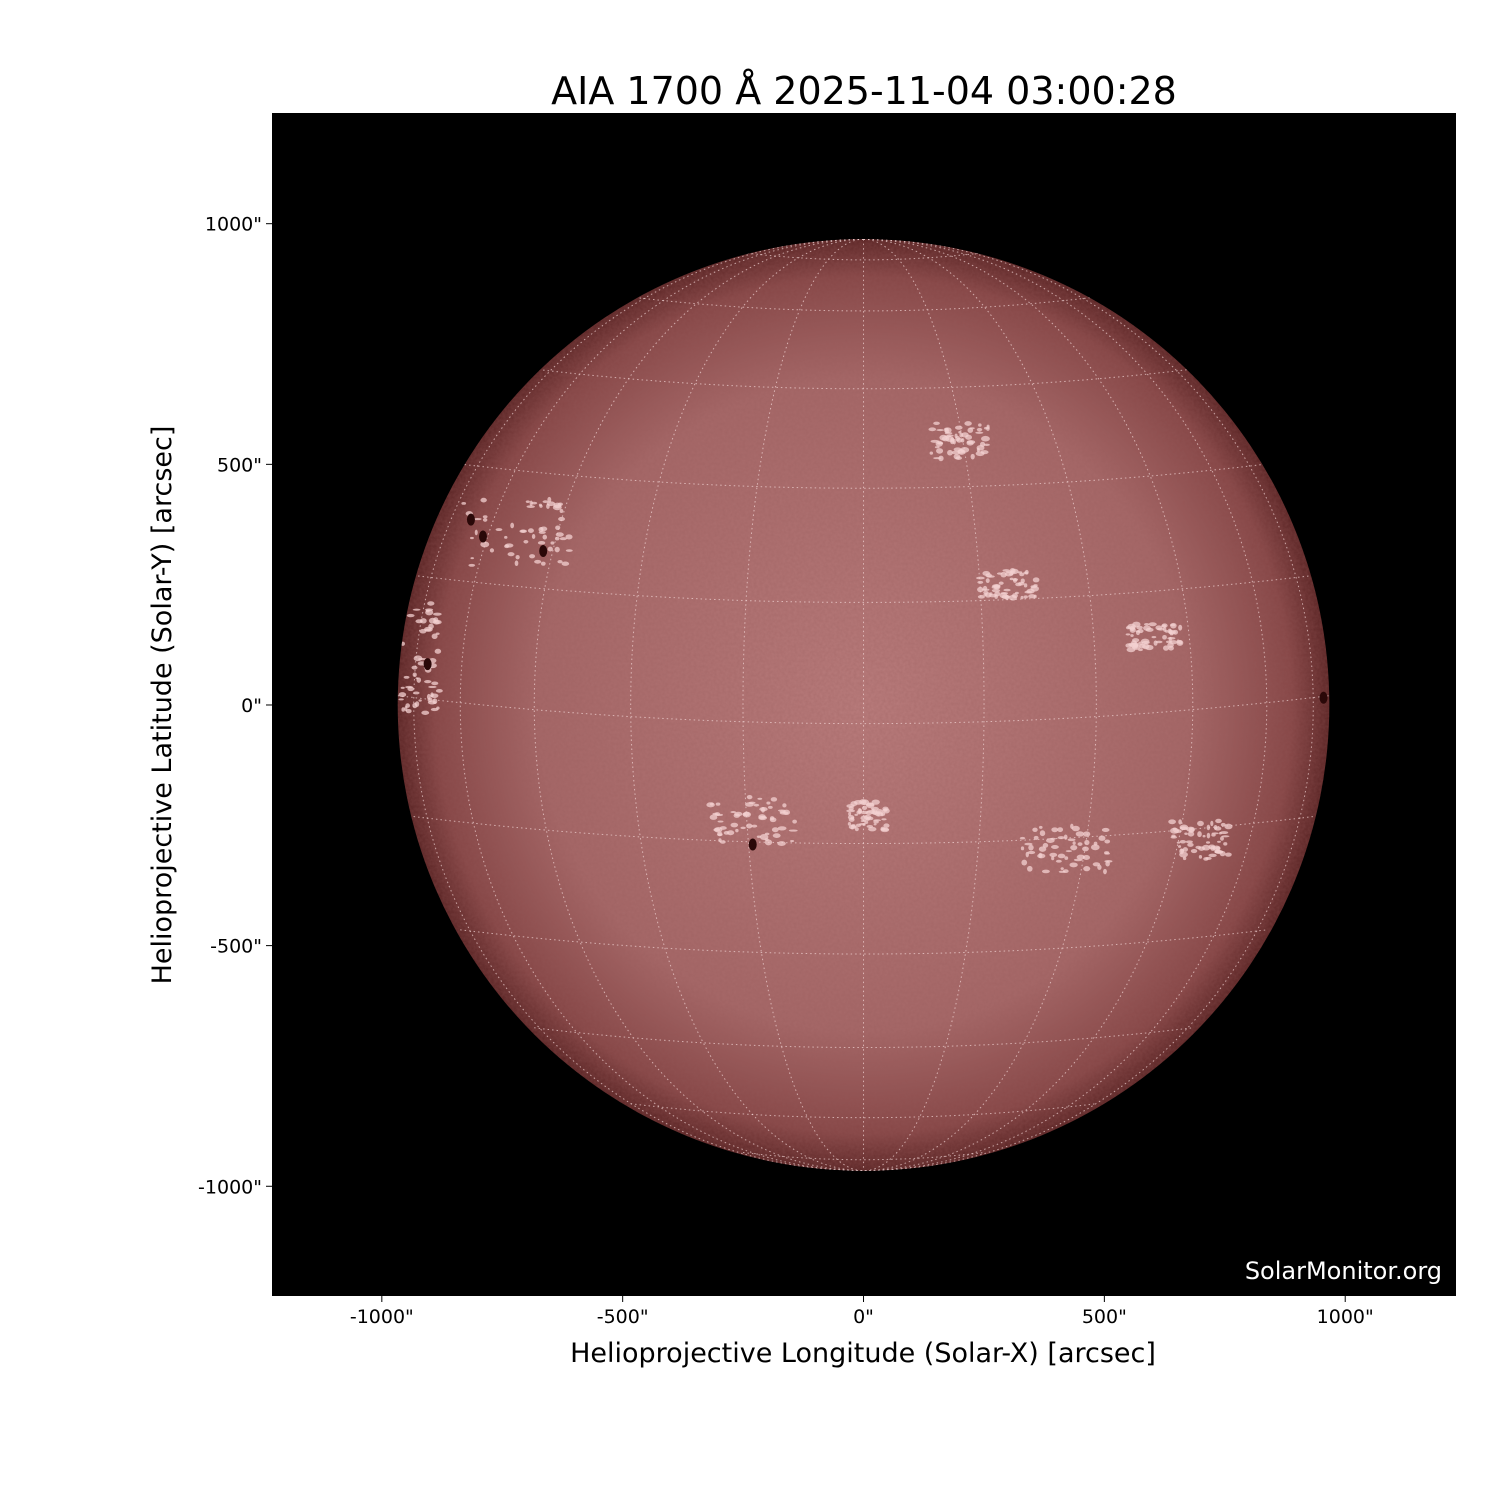  What do you see at coordinates (251, 706) in the screenshot?
I see `y-tick-label: 0"` at bounding box center [251, 706].